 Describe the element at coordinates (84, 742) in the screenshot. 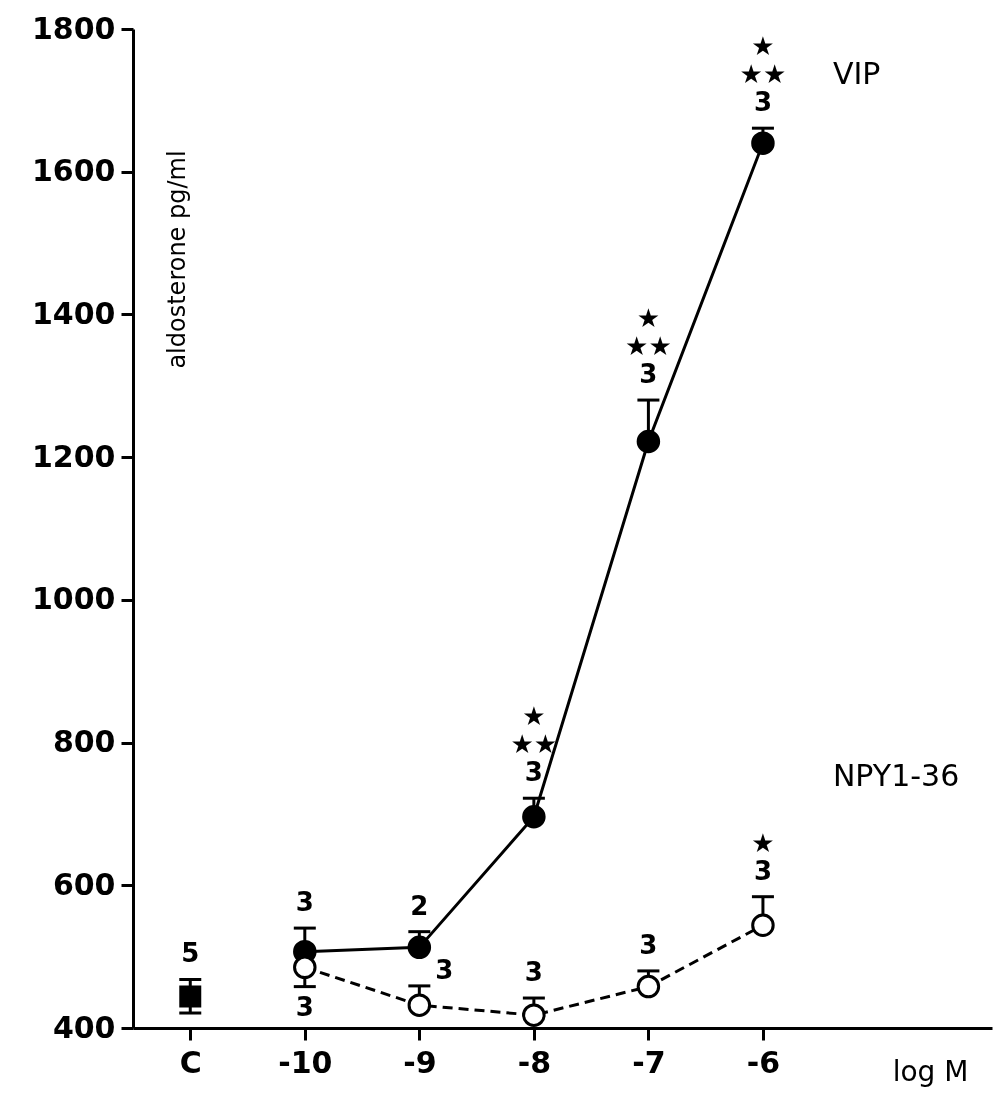

I see `y-tick-label: 800` at that location.